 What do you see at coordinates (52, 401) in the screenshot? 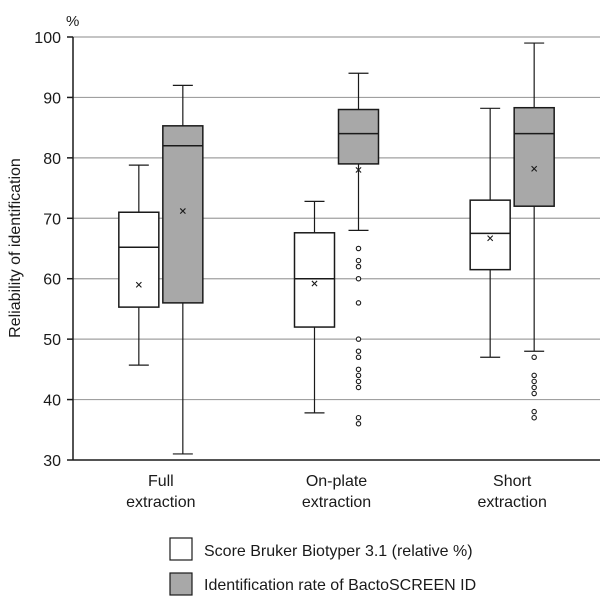
I see `y-tick-label-40: 40` at bounding box center [52, 401].